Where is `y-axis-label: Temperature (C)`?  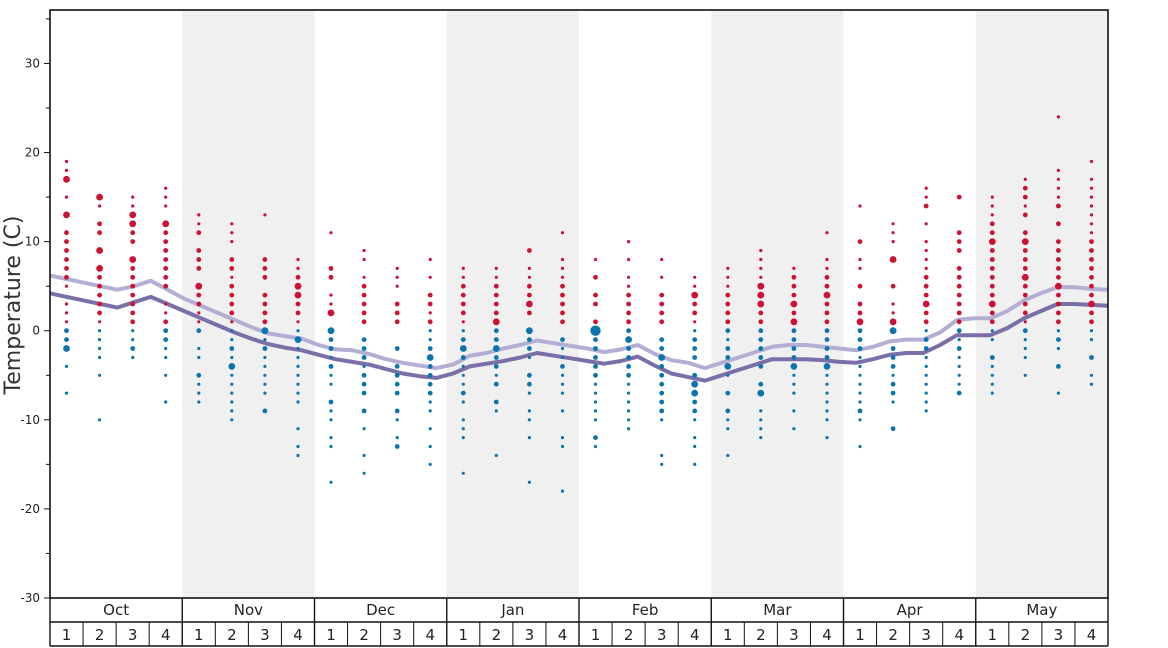
y-axis-label: Temperature (C) is located at coordinates (13, 306).